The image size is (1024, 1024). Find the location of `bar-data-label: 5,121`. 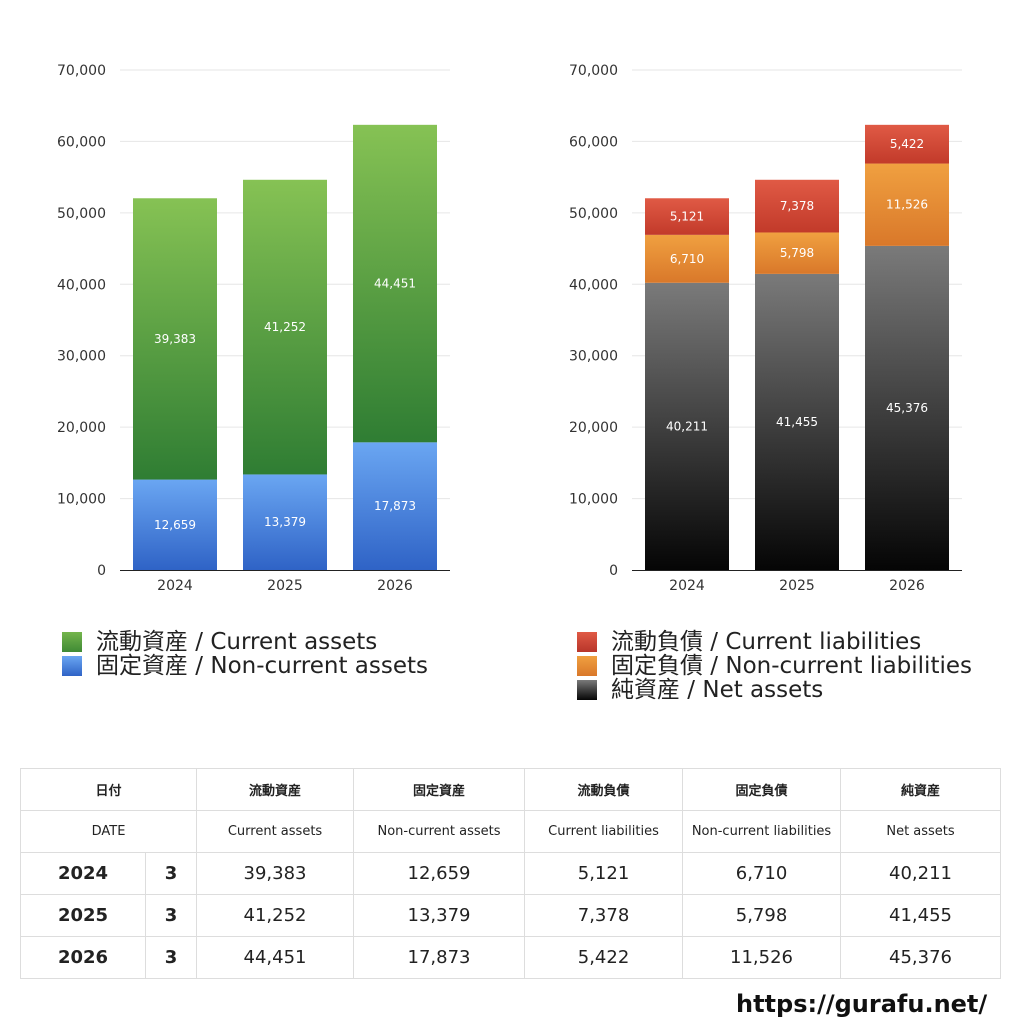

bar-data-label: 5,121 is located at coordinates (687, 217).